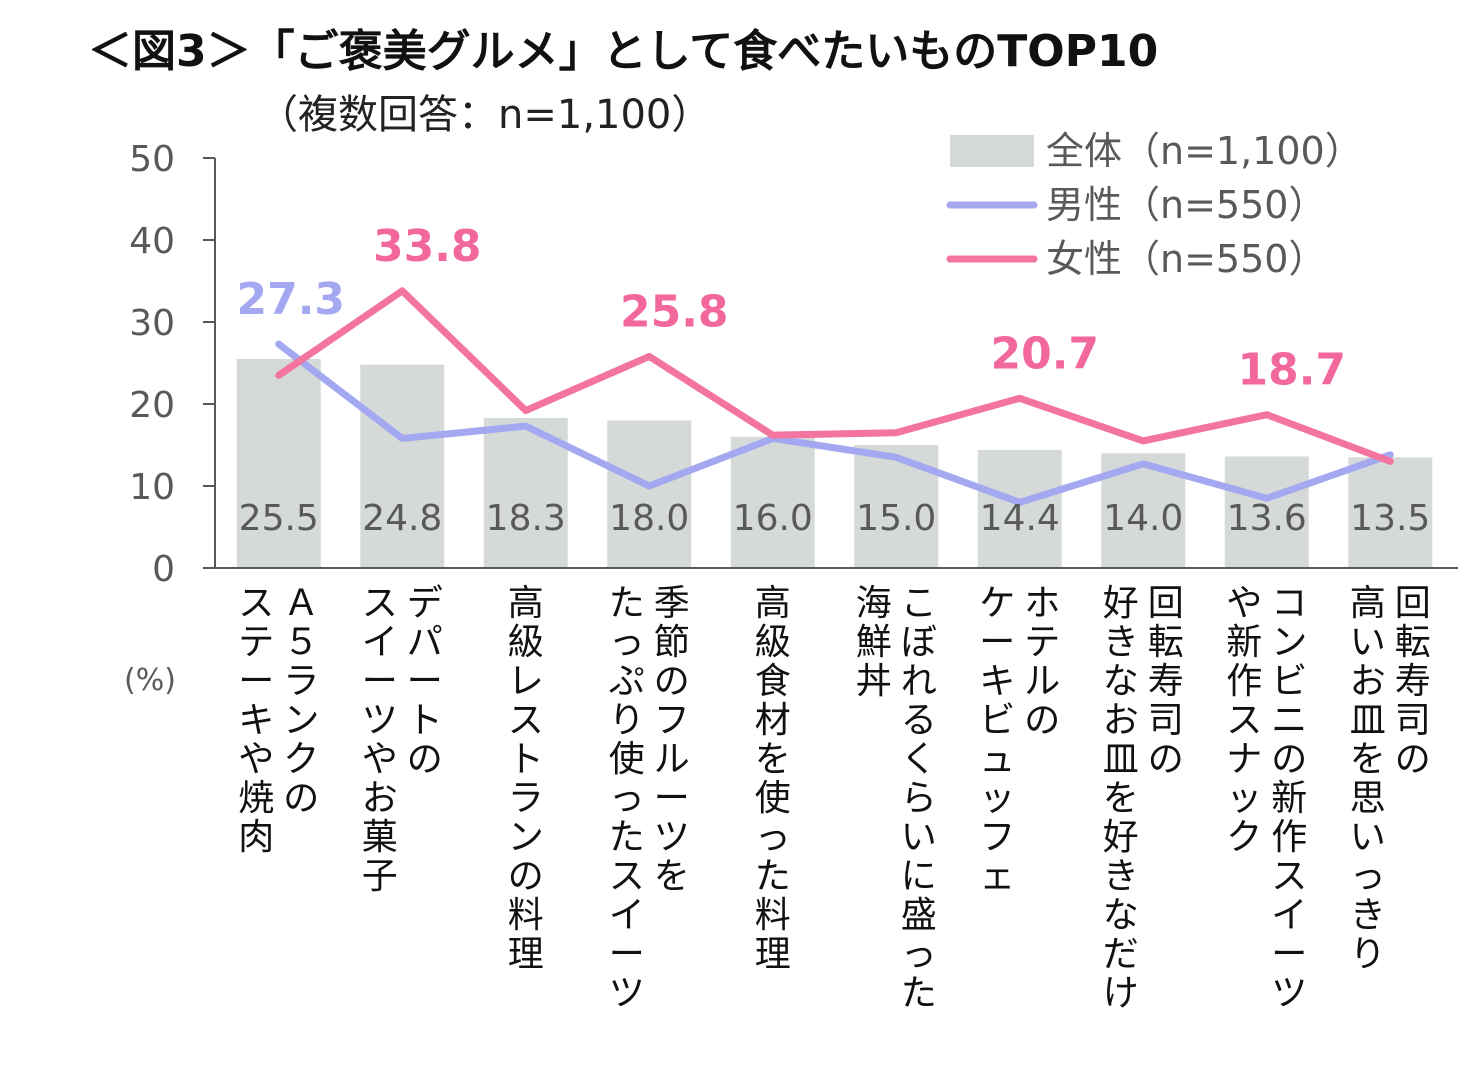 The height and width of the screenshot is (1086, 1482). Describe the element at coordinates (997, 681) in the screenshot. I see `category-char: キ` at that location.